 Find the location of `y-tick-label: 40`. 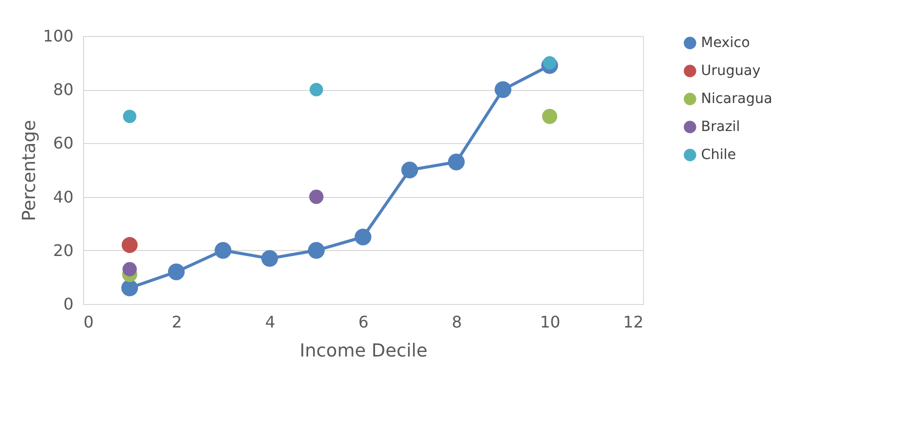

y-tick-label: 40 is located at coordinates (63, 196).